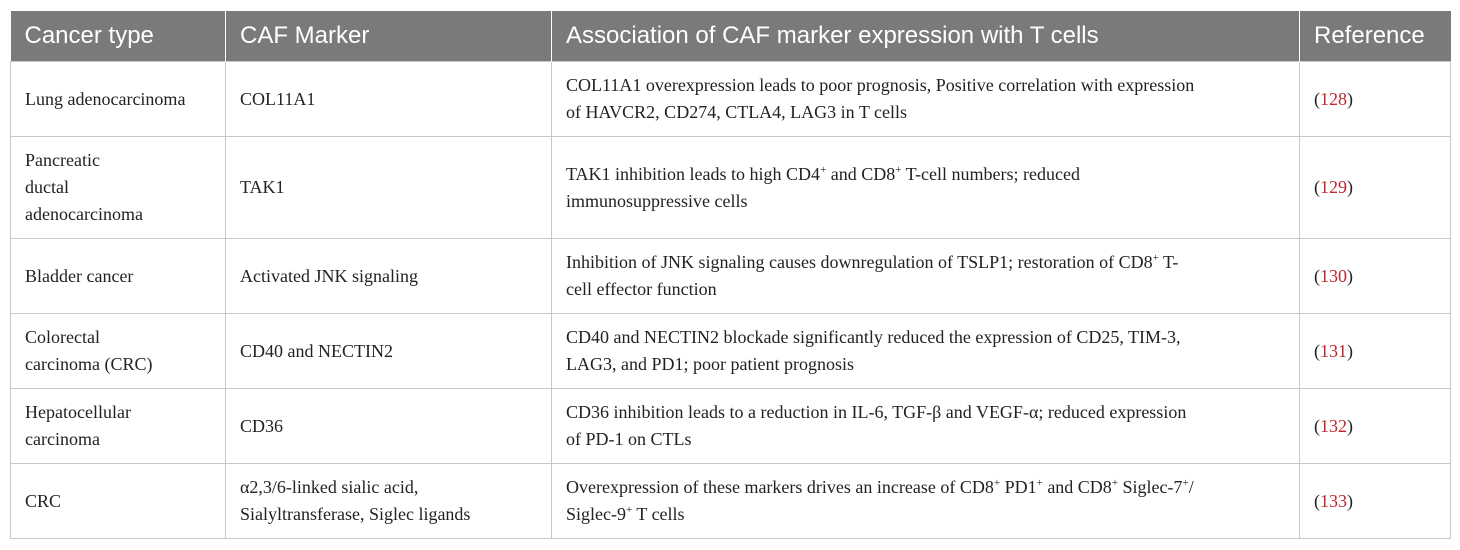  I want to click on cell-cancer-type: Hepatocellular carcinoma, so click(118, 426).